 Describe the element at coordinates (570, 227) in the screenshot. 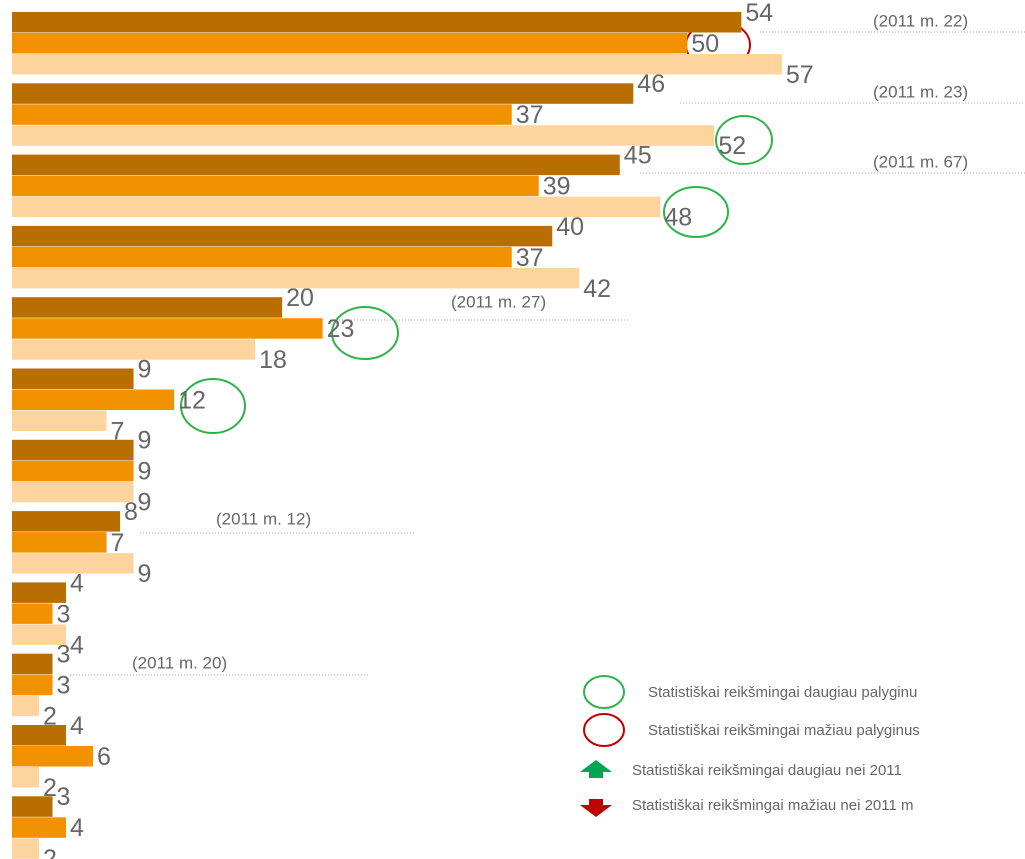

I see `data-label: 40` at that location.